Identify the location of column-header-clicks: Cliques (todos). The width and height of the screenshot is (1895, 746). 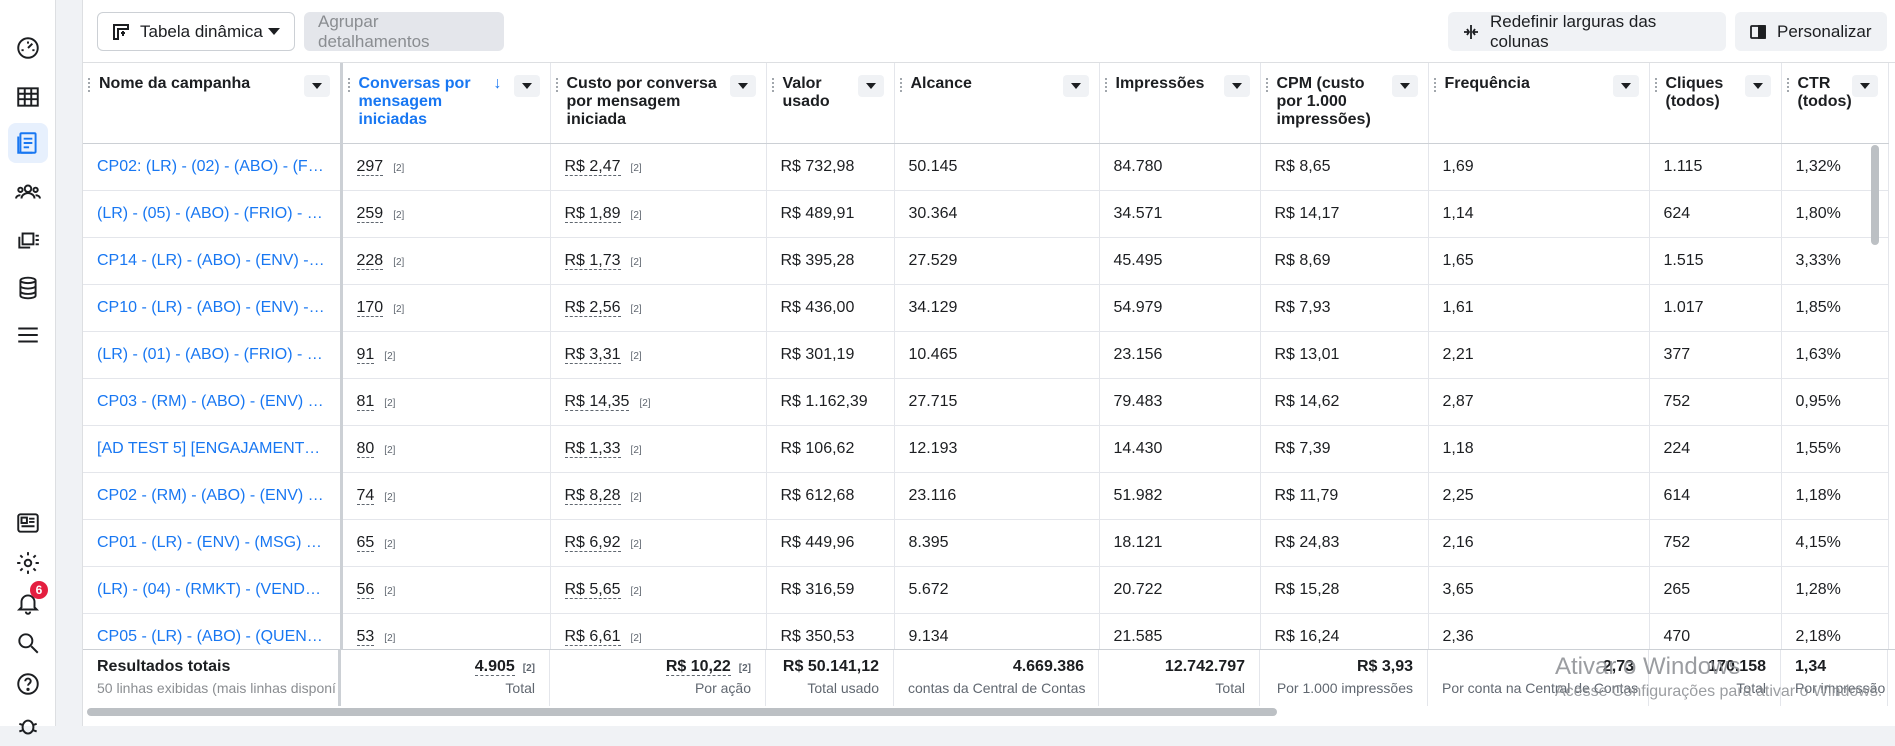
(1715, 103).